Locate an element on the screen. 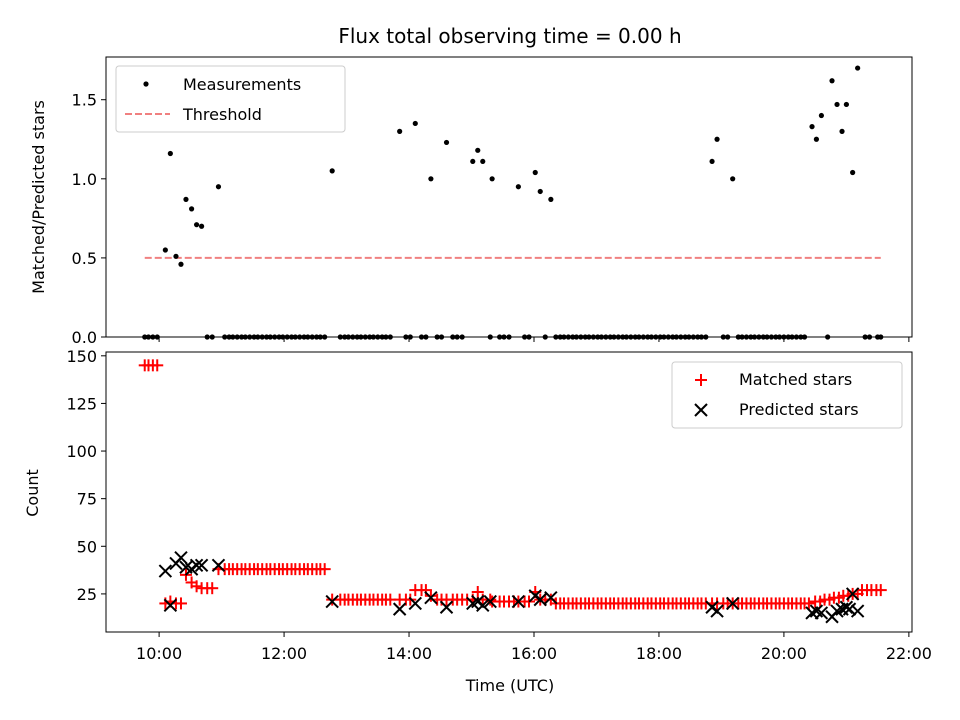  bottom-x-ticks: 10:00 12:00 14:00 16:00 18:00 20:00 22:00 is located at coordinates (534, 647).